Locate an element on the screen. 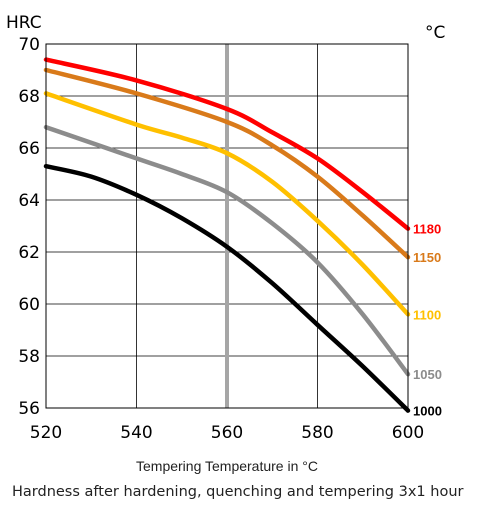 The height and width of the screenshot is (514, 477). series-unit-label: °C is located at coordinates (435, 33).